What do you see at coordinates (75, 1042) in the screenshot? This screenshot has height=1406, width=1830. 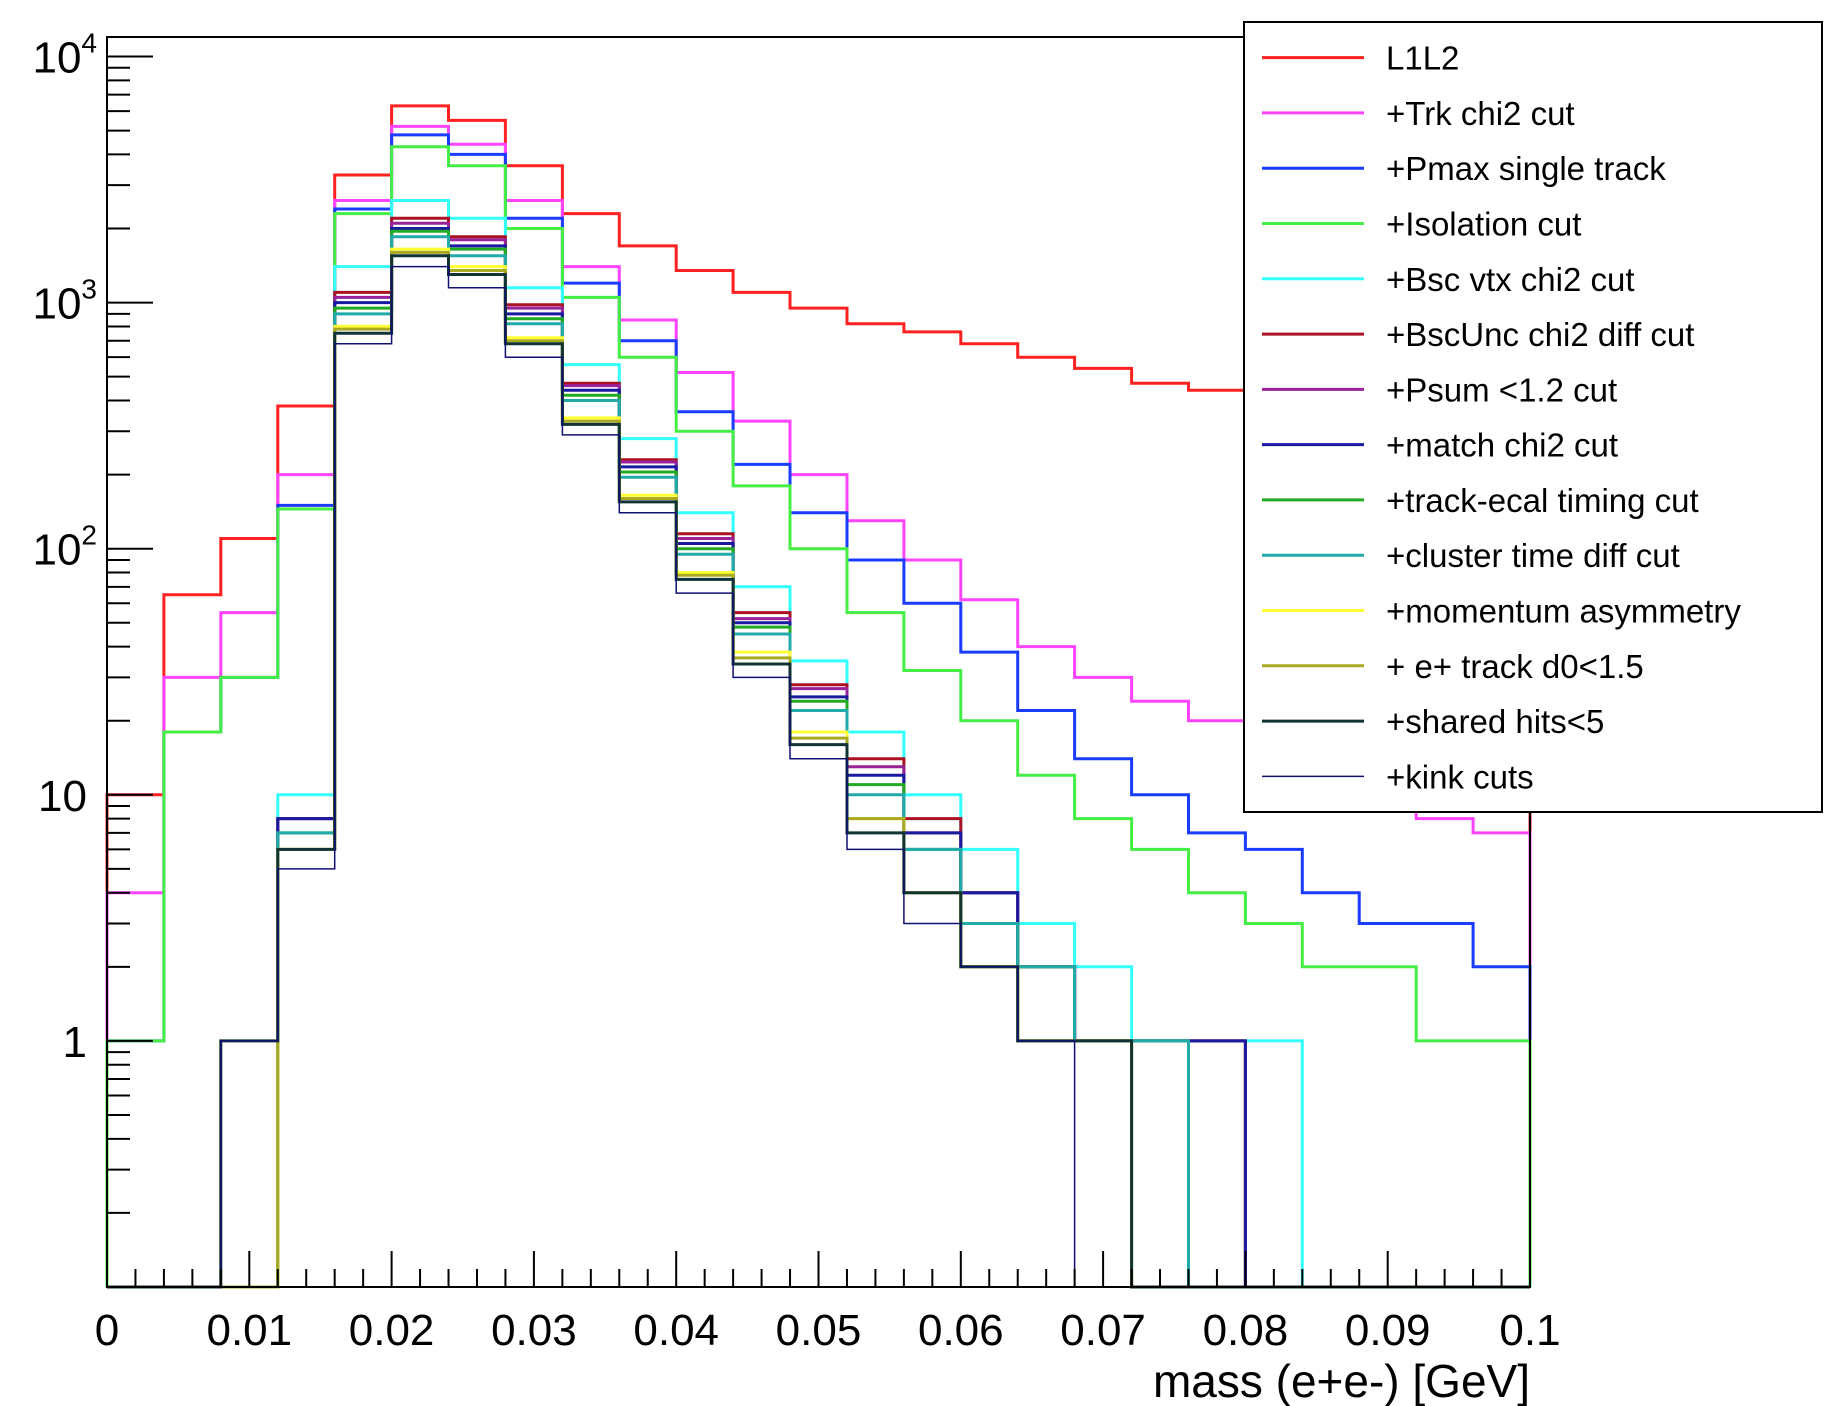 I see `y-tick-label: 1` at bounding box center [75, 1042].